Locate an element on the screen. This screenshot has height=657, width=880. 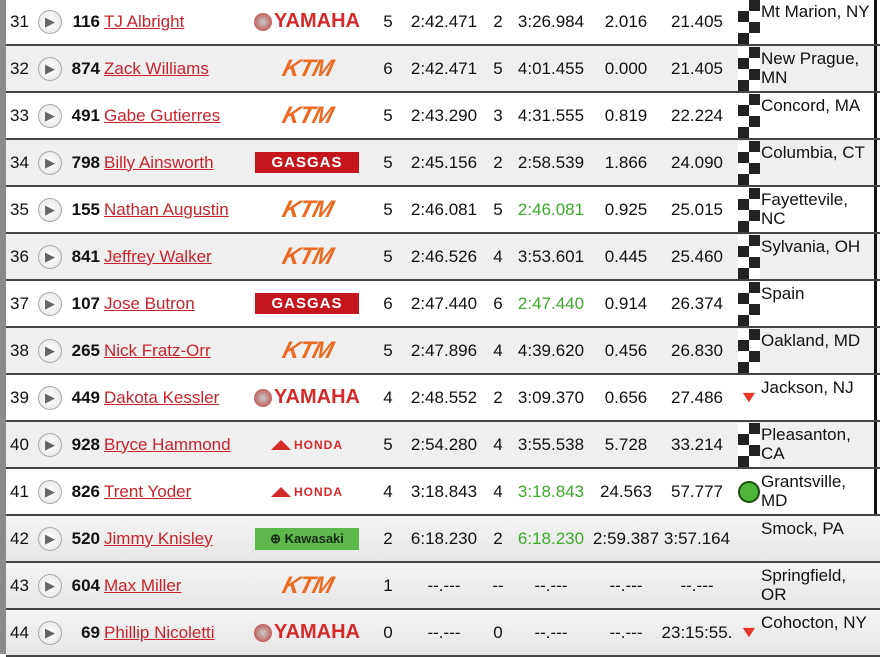
last-lap: 2:47.440 is located at coordinates (551, 303).